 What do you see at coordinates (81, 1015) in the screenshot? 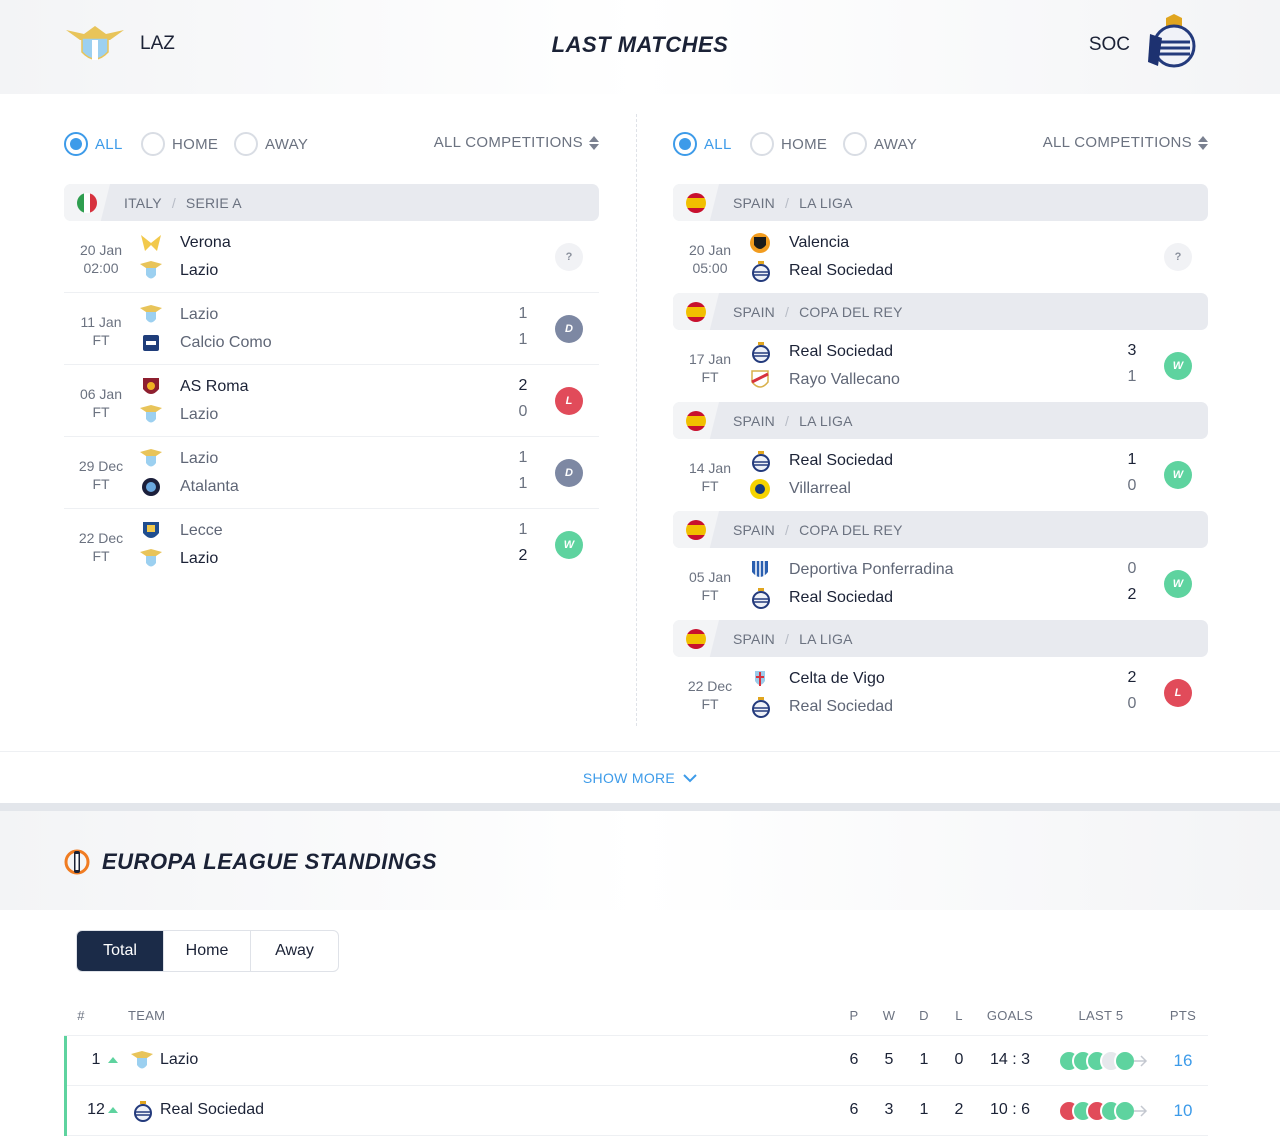
I see `col-header-pos: #` at bounding box center [81, 1015].